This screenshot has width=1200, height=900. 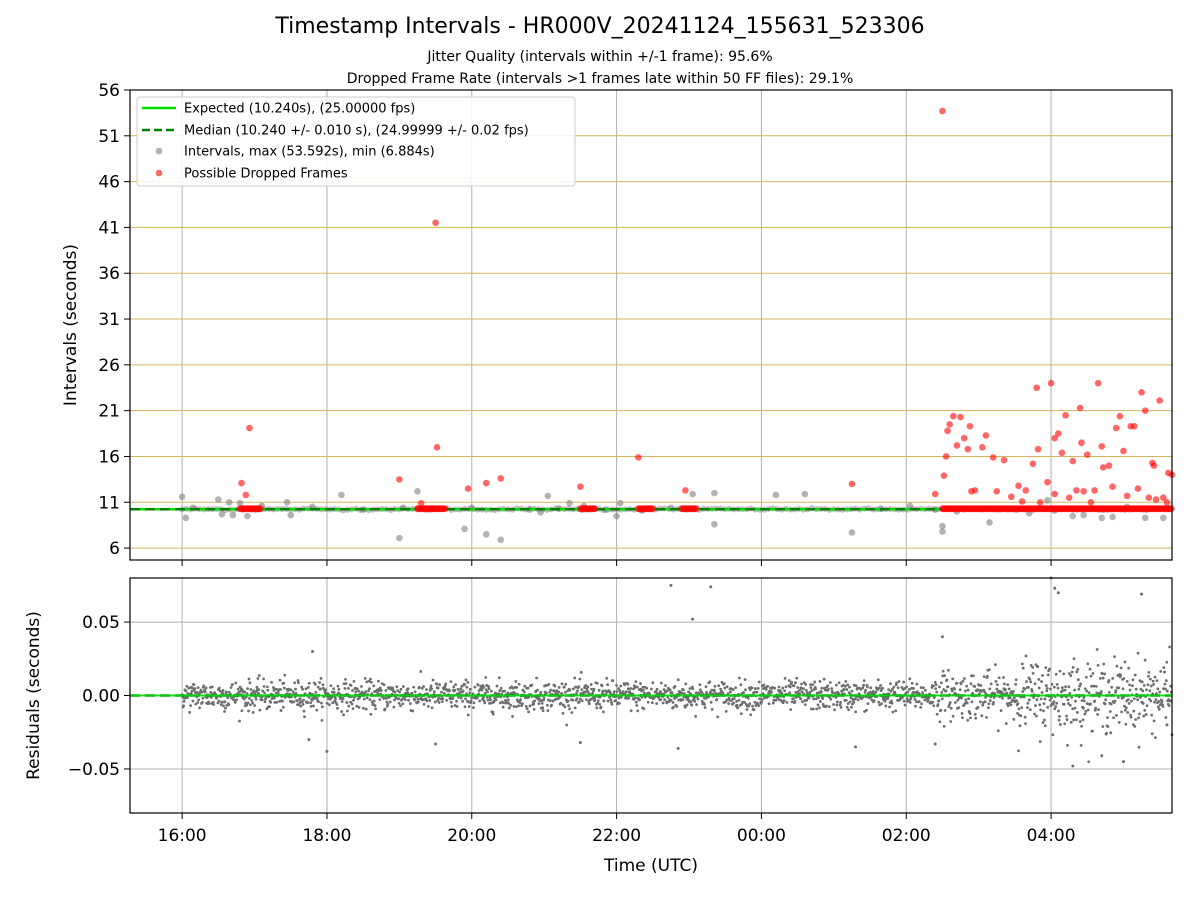 I want to click on xtick-label-22:00: 22:00, so click(x=616, y=836).